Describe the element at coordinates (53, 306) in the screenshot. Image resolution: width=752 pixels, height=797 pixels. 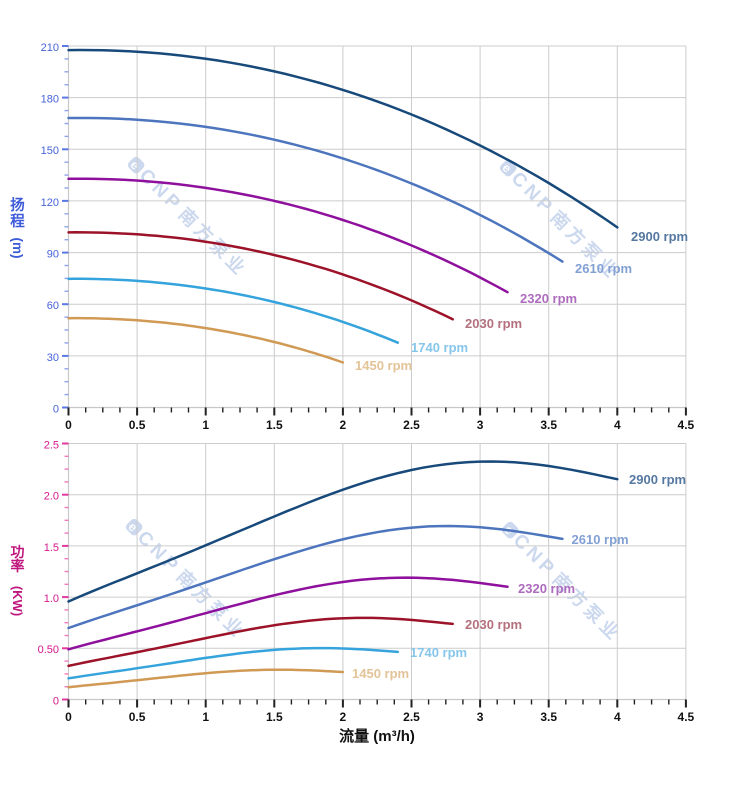
I see `svg-text: 60` at that location.